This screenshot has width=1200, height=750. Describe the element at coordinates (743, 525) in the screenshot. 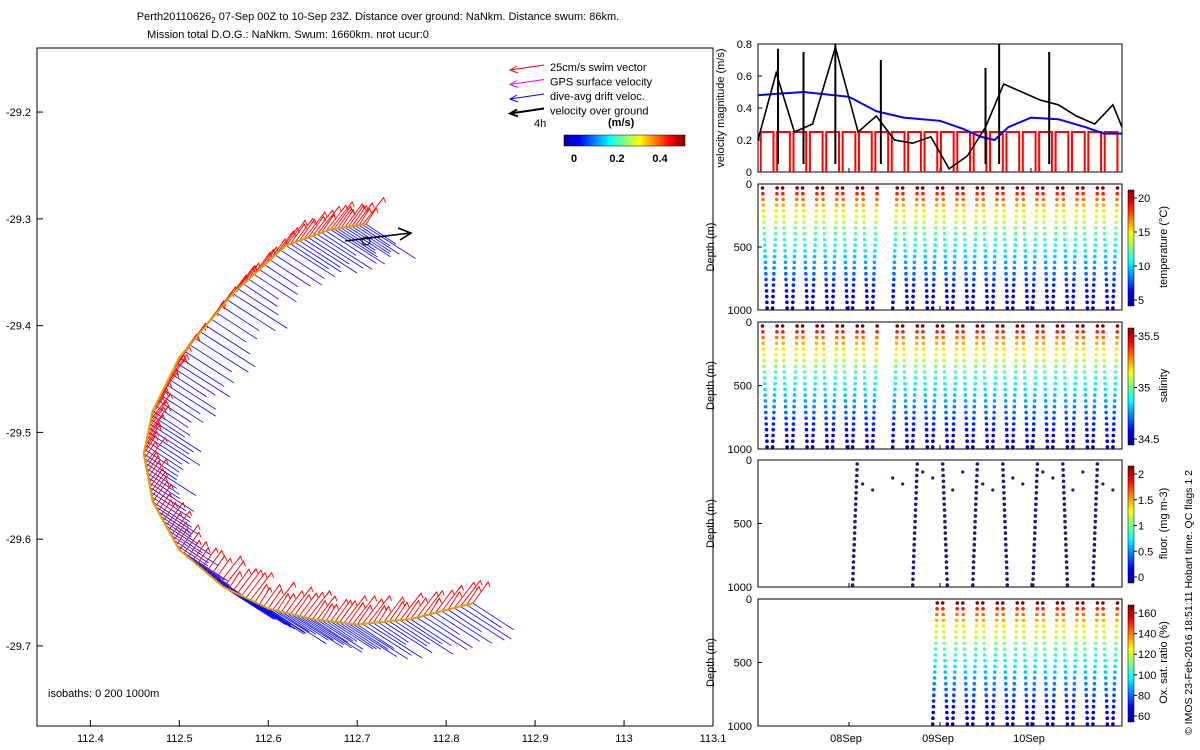

I see `ytick-label: 500` at that location.